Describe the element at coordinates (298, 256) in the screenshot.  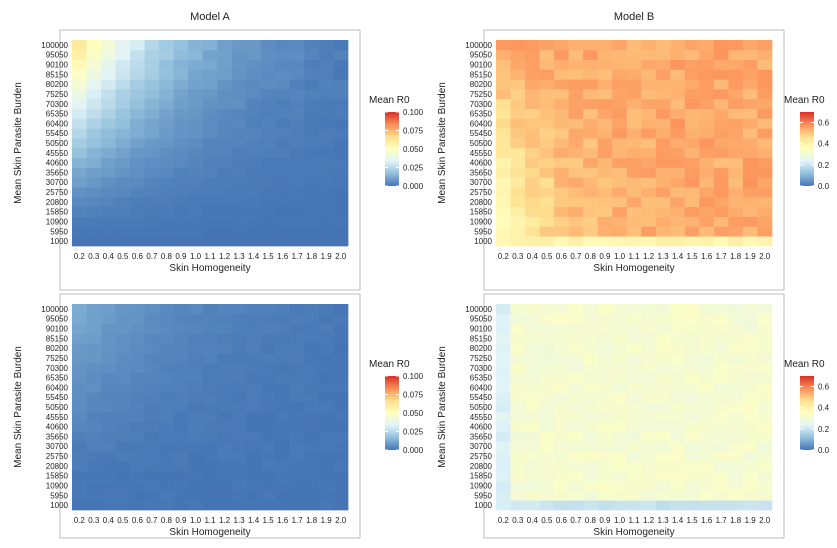
I see `x-tick-label: 1.7` at that location.